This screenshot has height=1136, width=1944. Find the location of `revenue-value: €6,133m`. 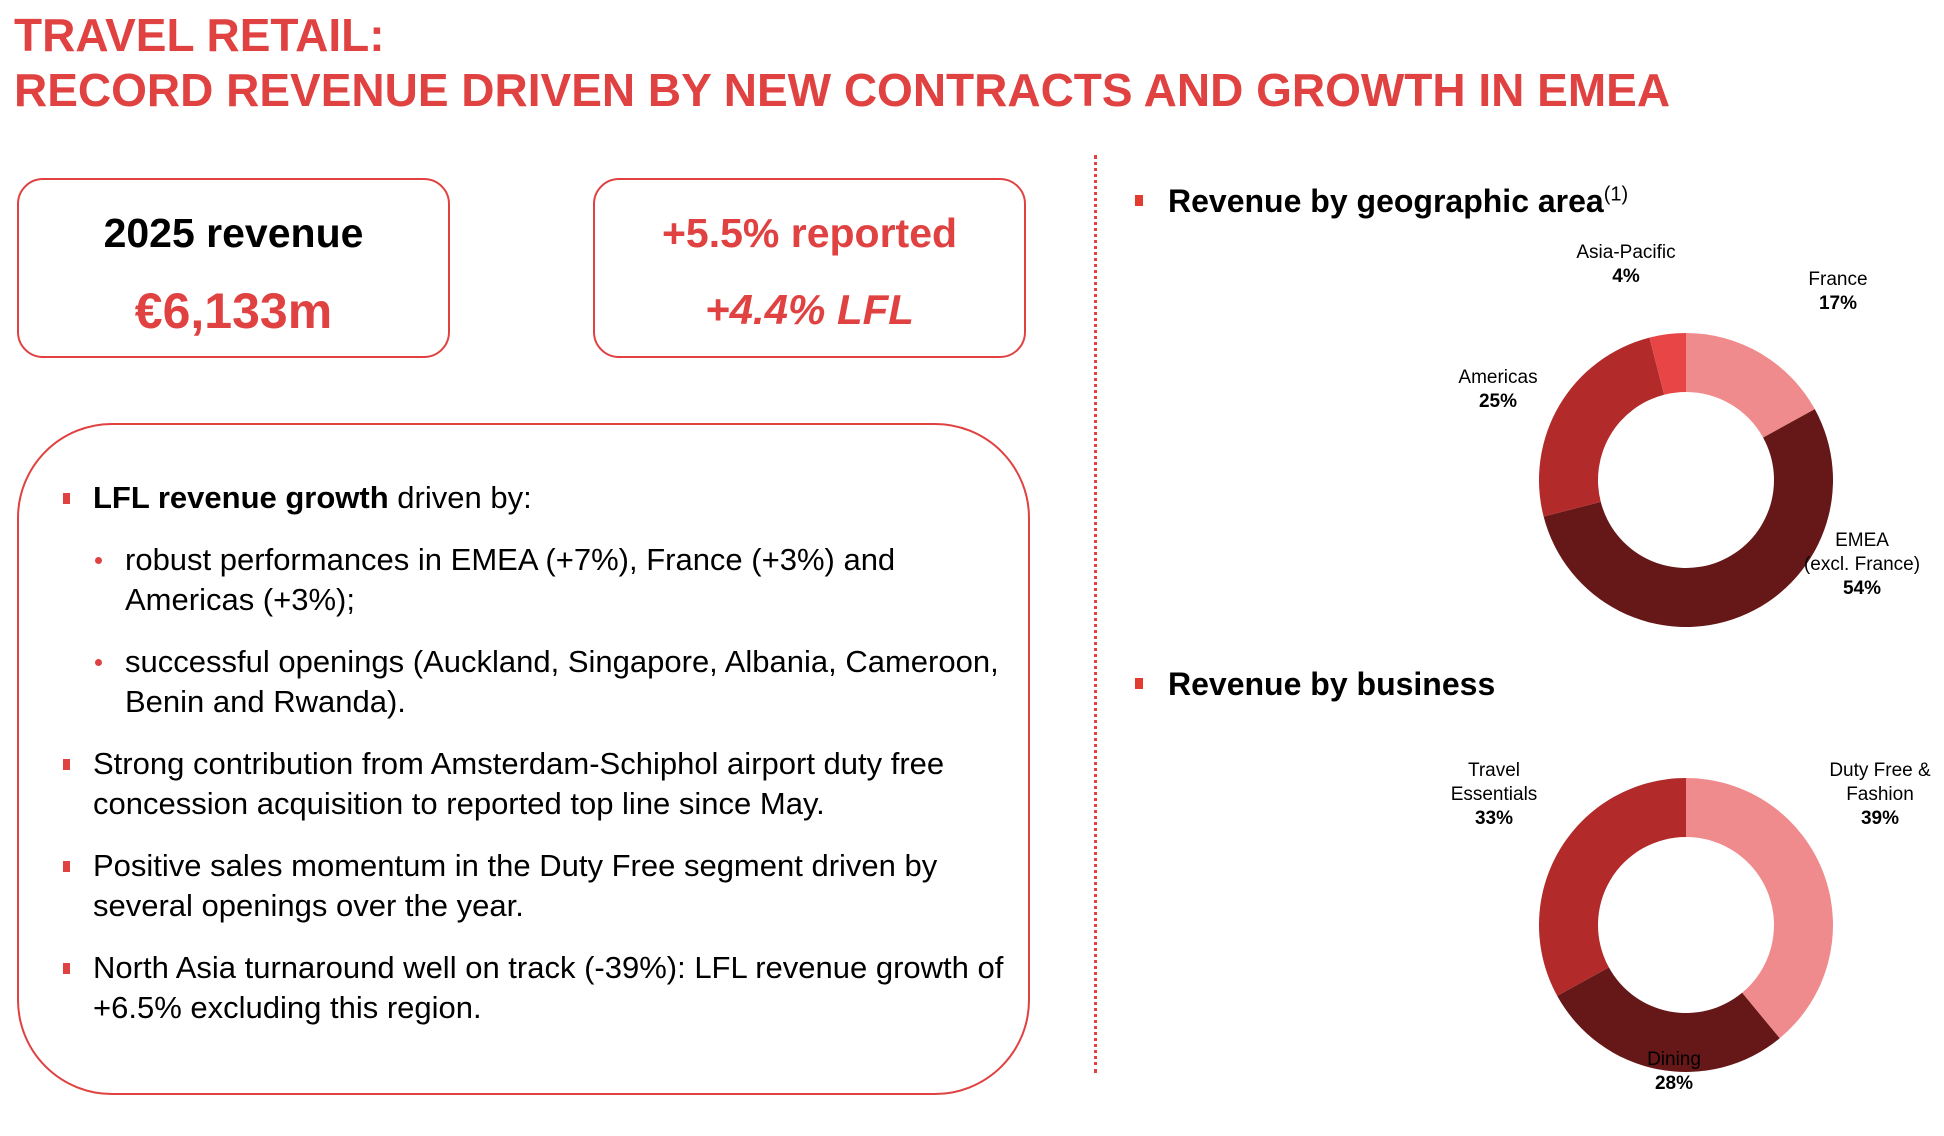

revenue-value: €6,133m is located at coordinates (233, 311).